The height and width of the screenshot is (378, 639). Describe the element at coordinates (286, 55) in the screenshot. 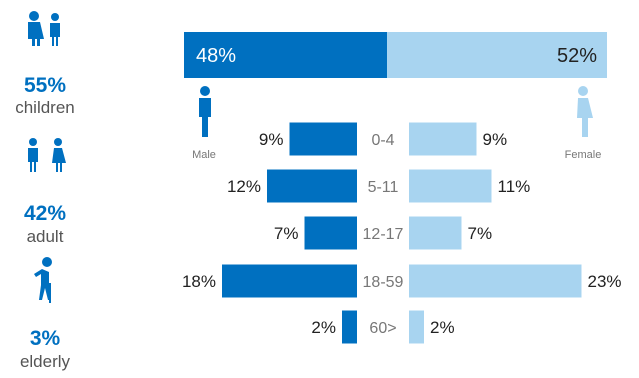

I see `split-male-segment` at that location.